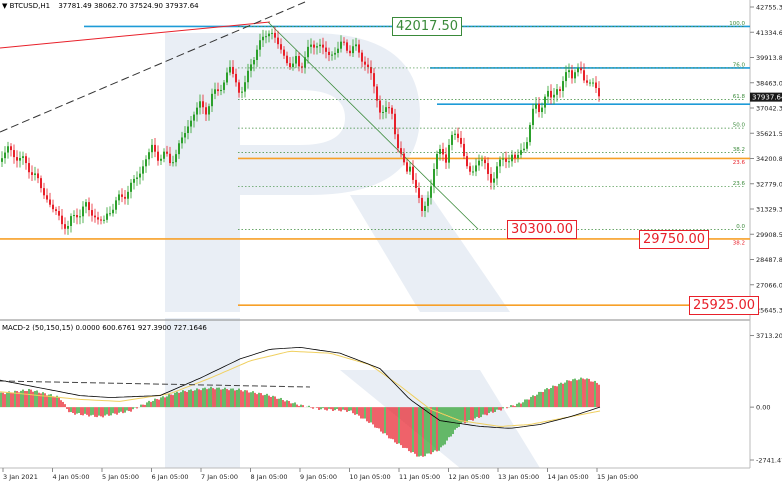 This screenshot has width=782, height=483. Describe the element at coordinates (769, 33) in the screenshot. I see `price-tick-label: 41334.60` at that location.